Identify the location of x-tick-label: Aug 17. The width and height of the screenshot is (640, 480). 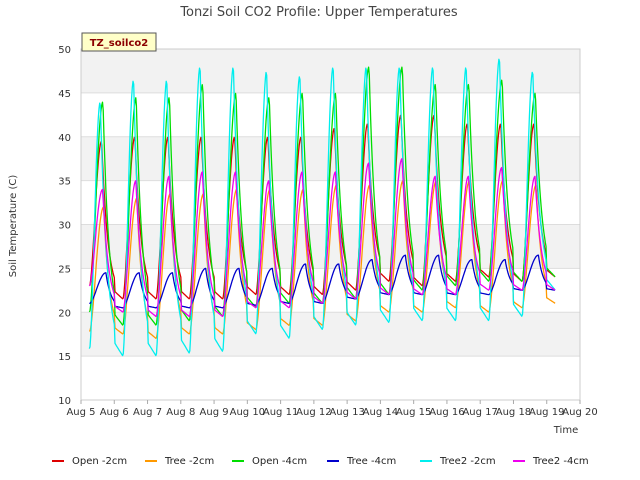
(479, 412).